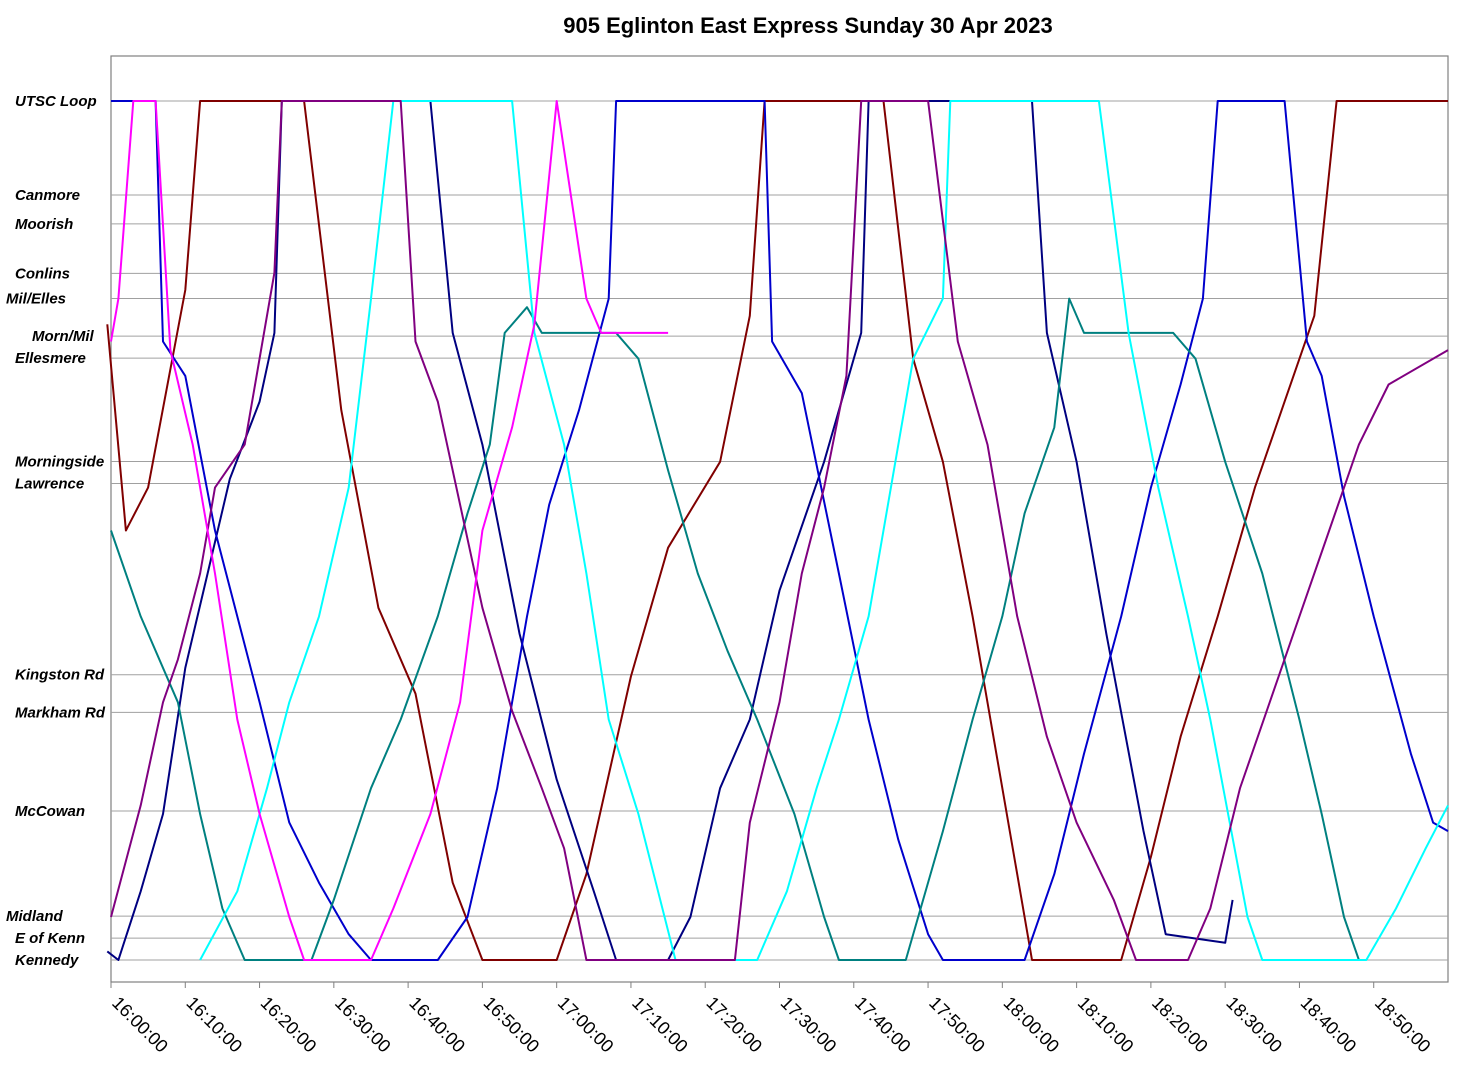 The width and height of the screenshot is (1462, 1076). I want to click on x-tick-label: 17:40:00, so click(883, 1025).